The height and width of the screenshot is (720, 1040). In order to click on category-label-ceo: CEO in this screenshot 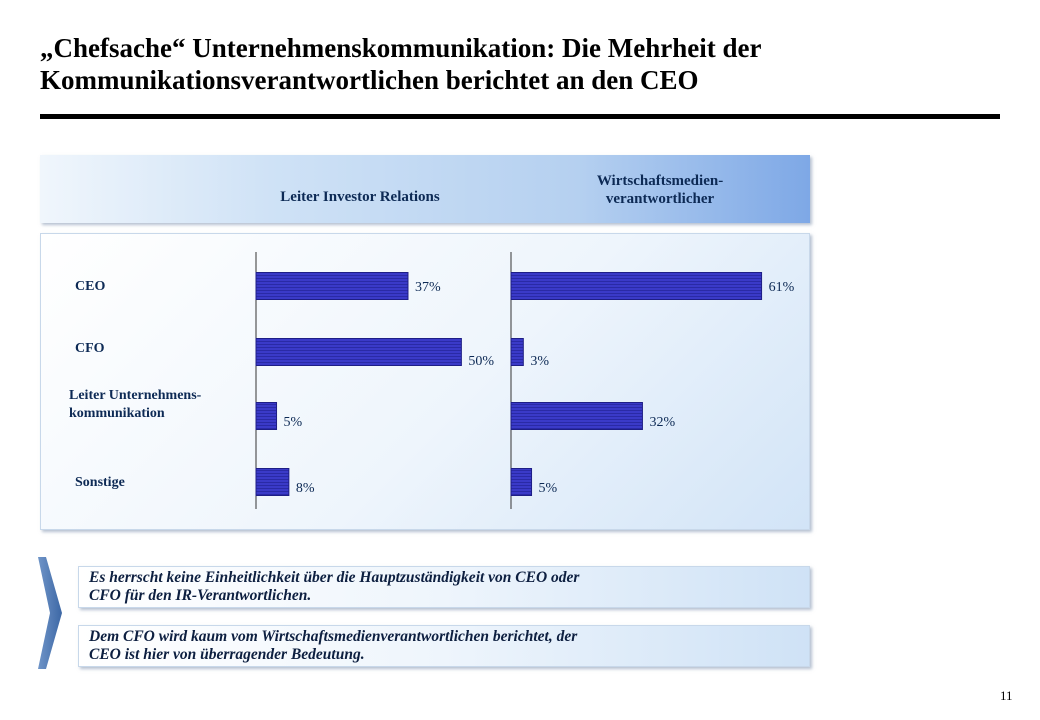, I will do `click(90, 286)`.